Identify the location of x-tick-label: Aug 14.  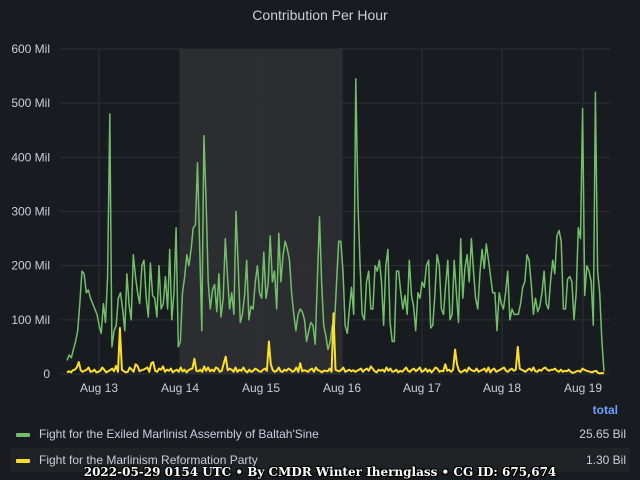
(180, 388).